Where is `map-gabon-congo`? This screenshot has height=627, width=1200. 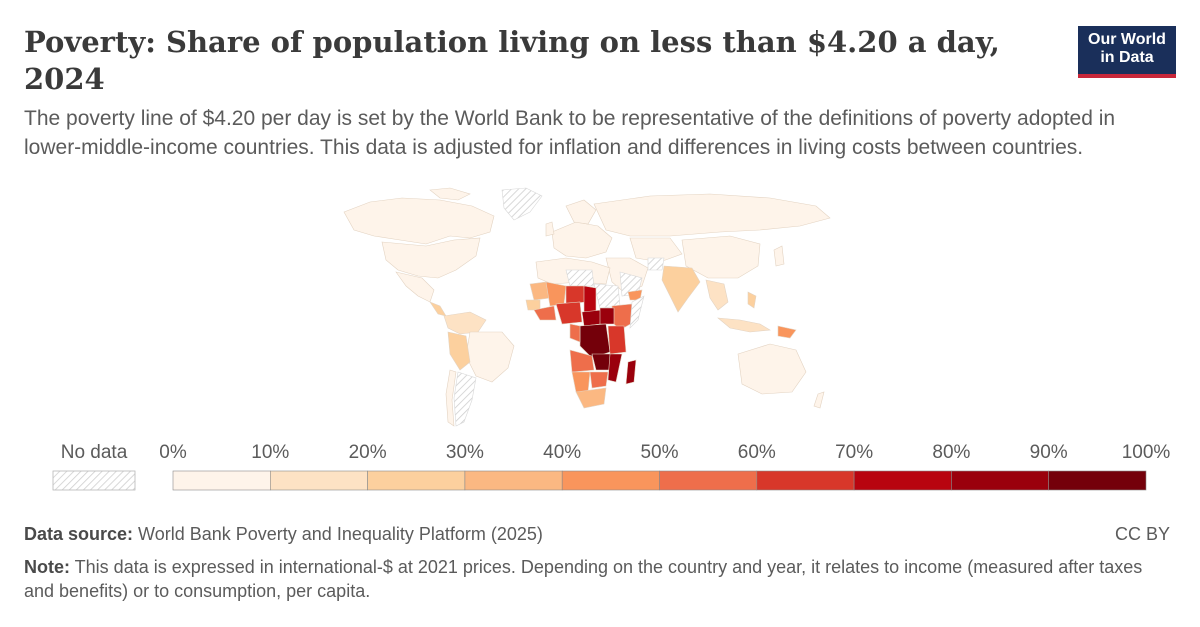
map-gabon-congo is located at coordinates (575, 333).